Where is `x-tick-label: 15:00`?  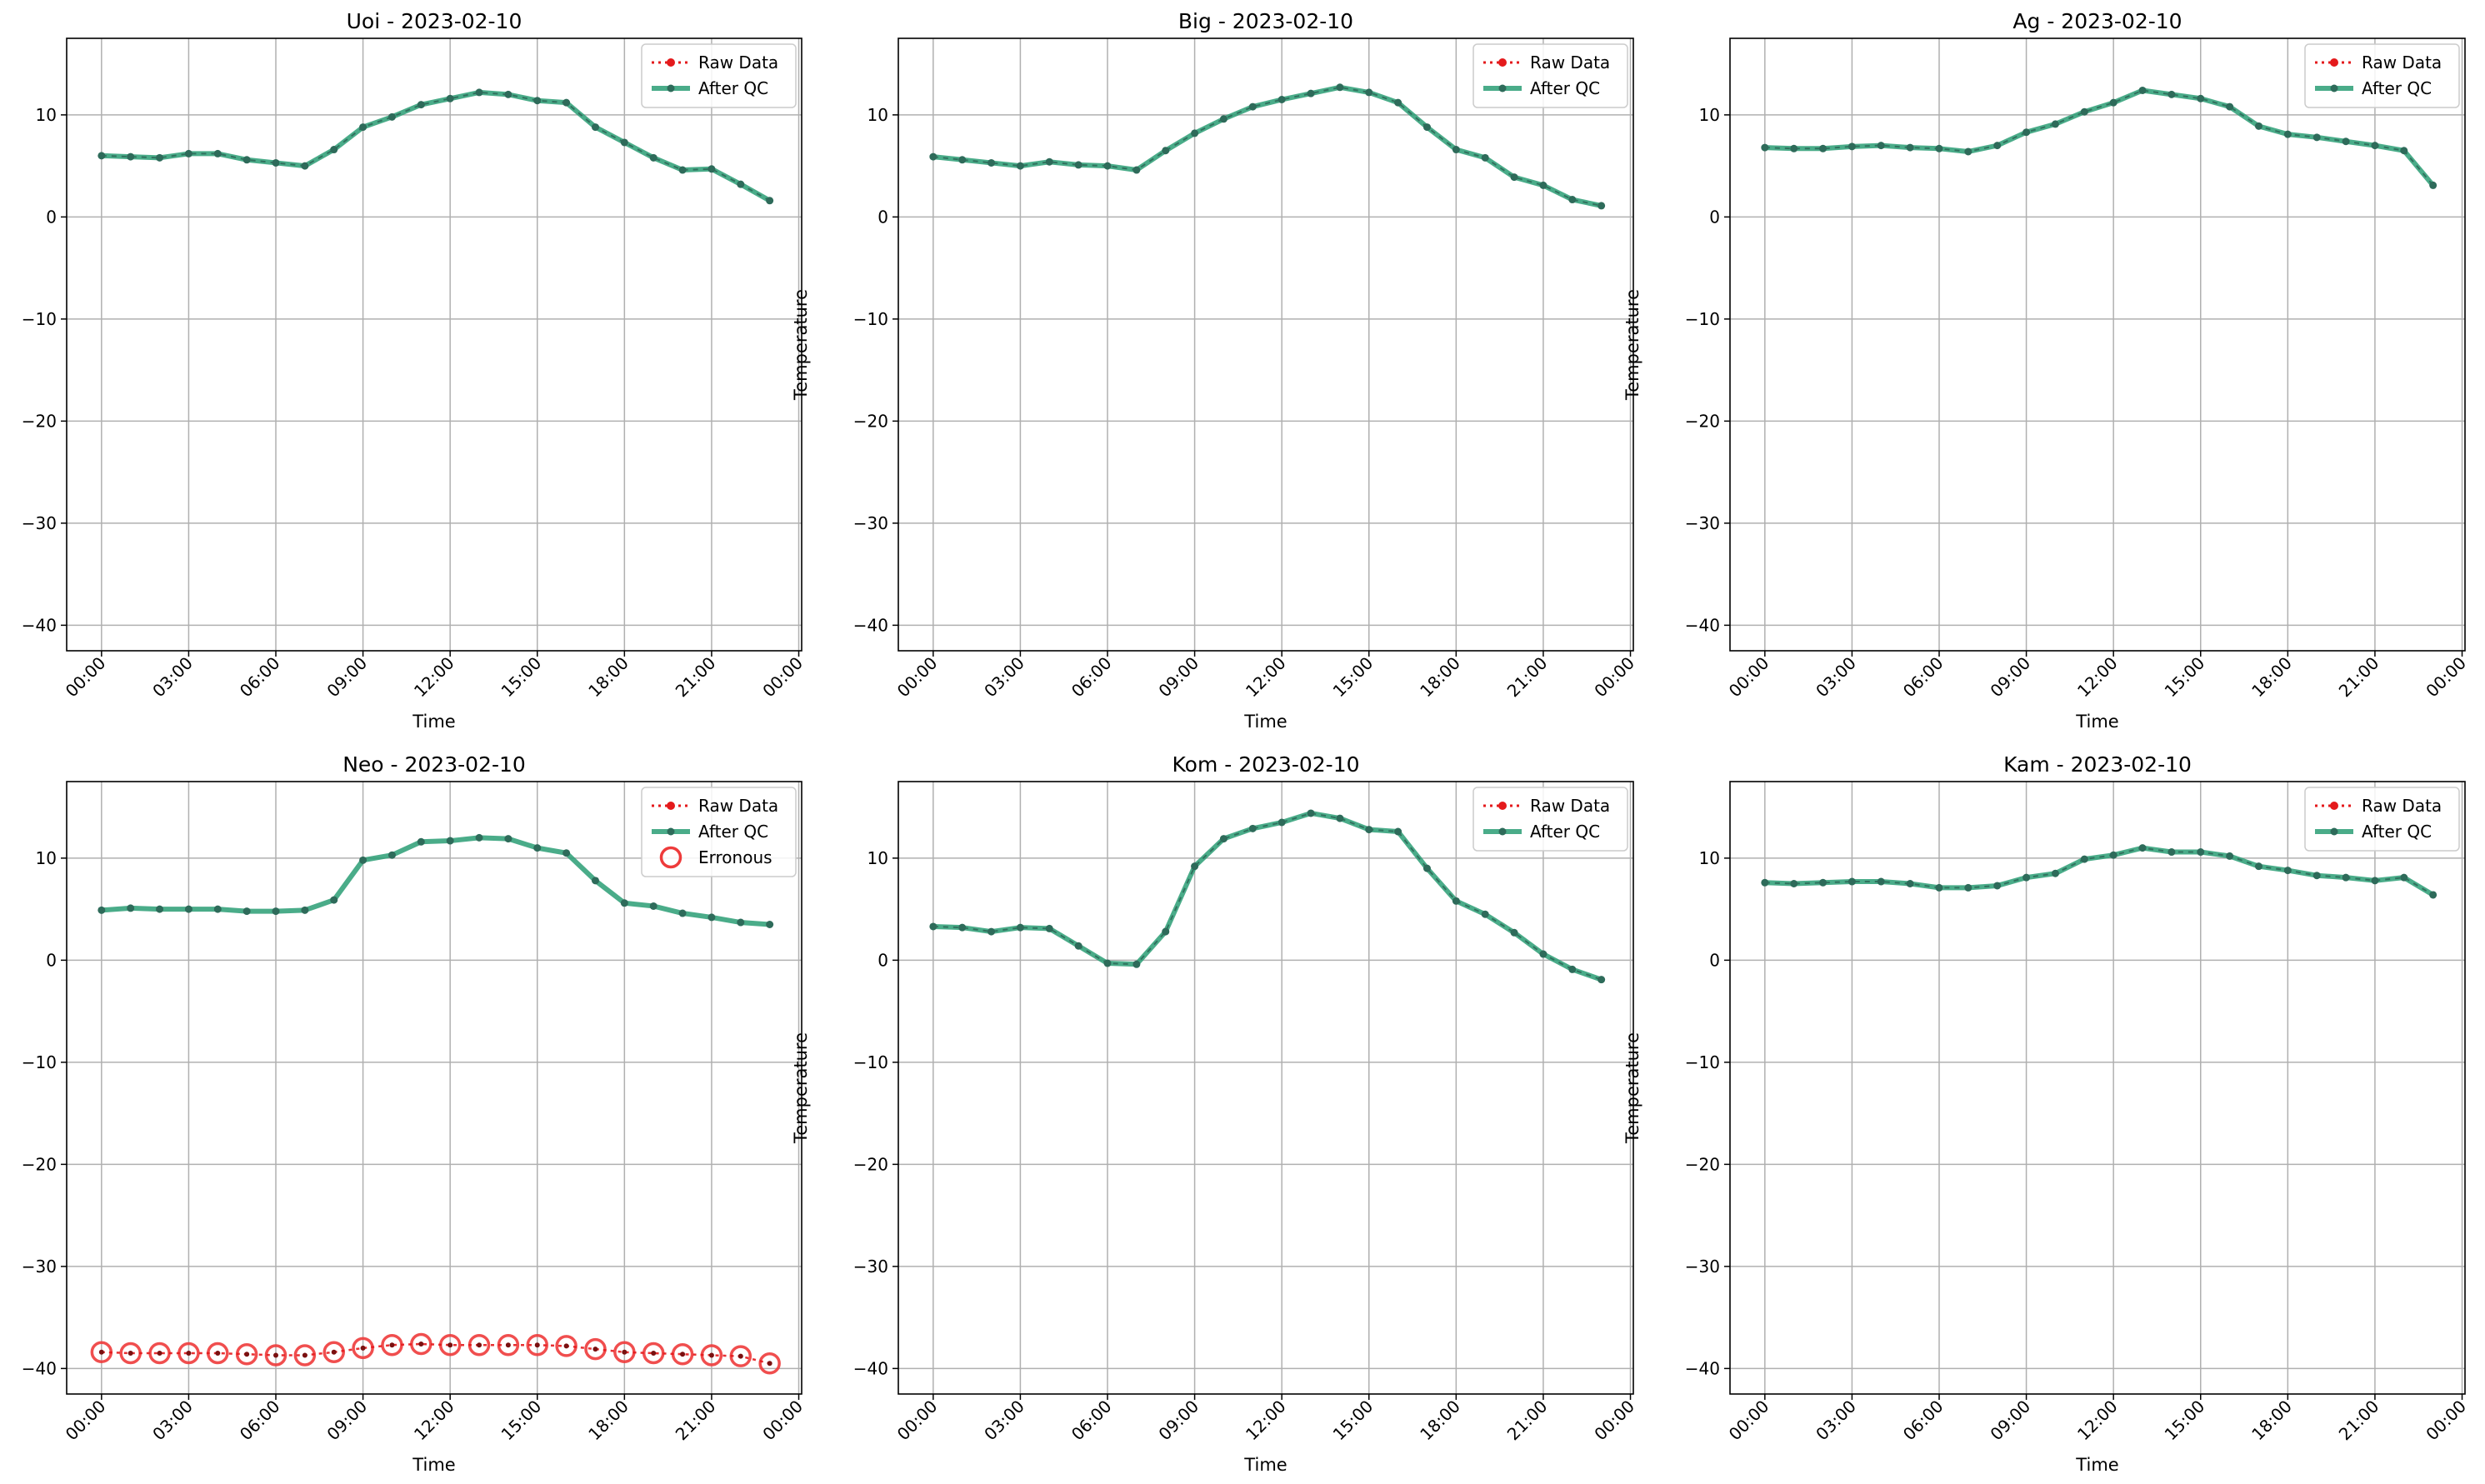
x-tick-label: 15:00 is located at coordinates (2185, 678).